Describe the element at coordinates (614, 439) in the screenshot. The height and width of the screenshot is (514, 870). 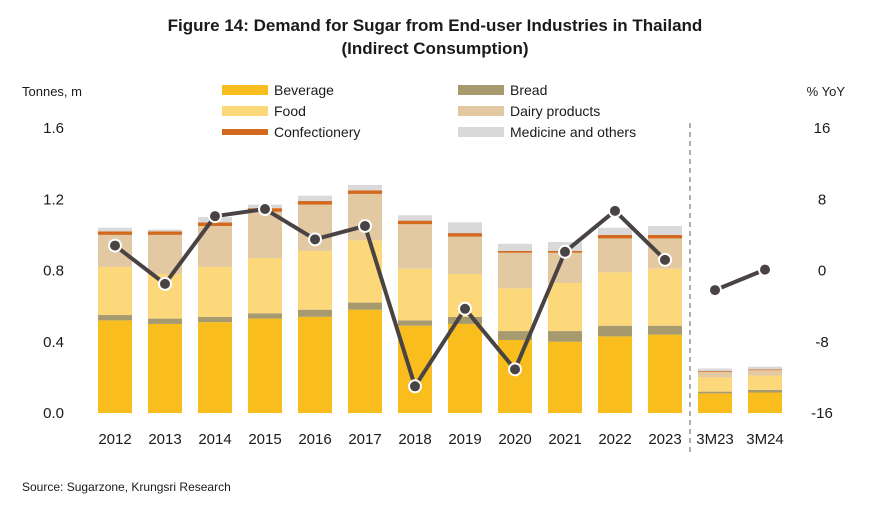
I see `x-tick-label-2022: 2022` at that location.